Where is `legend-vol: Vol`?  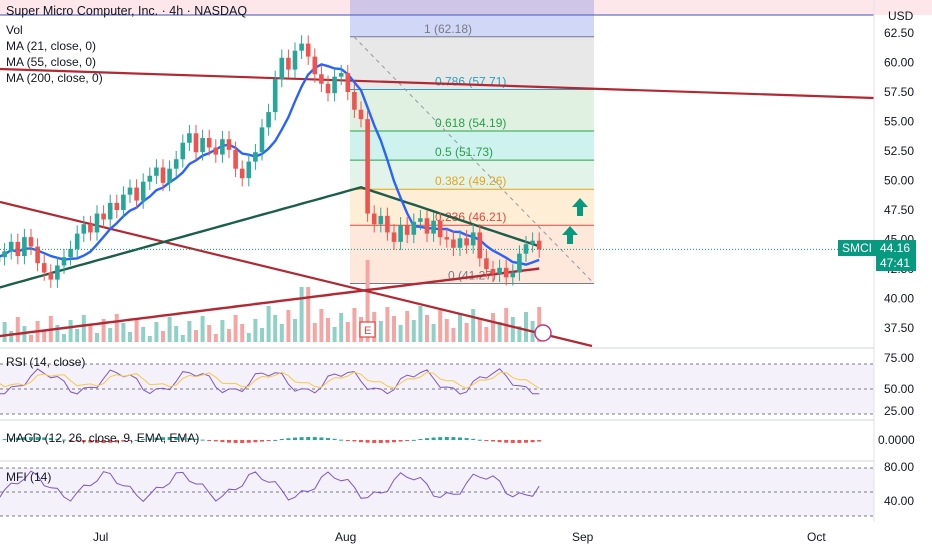 legend-vol: Vol is located at coordinates (14, 30).